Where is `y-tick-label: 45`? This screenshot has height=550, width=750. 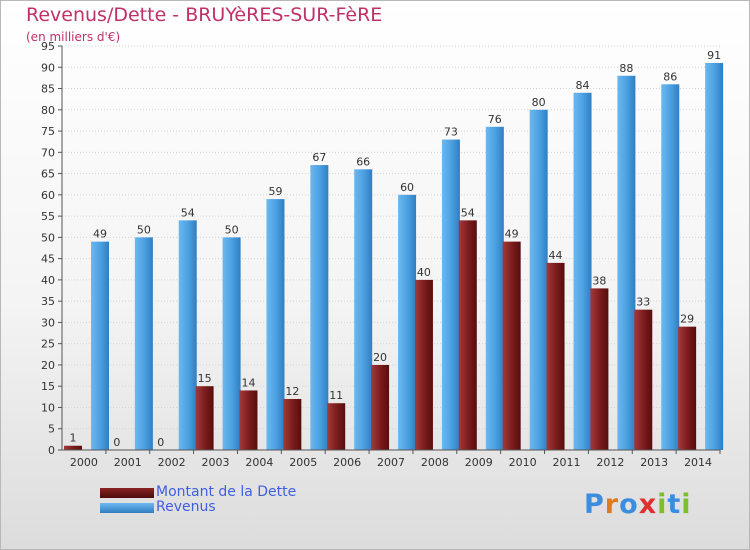
y-tick-label: 45 is located at coordinates (48, 259).